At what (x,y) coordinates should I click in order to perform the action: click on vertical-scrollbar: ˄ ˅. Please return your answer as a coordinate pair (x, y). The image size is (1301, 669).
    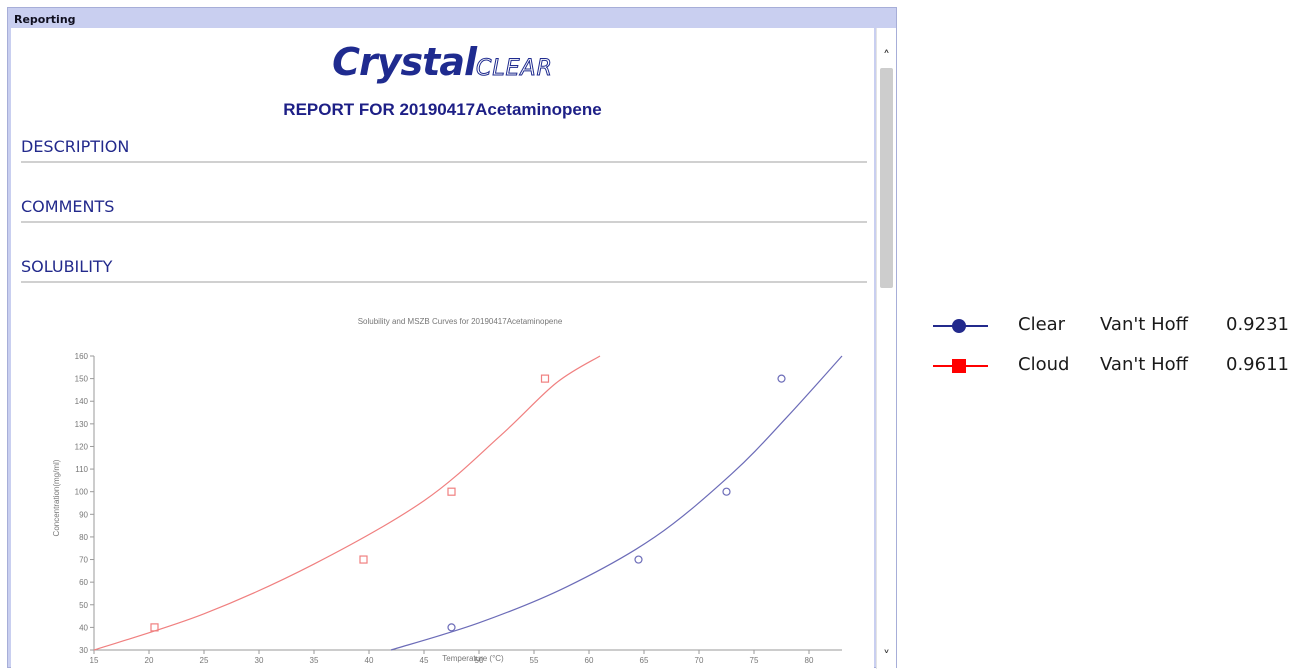
    Looking at the image, I should click on (886, 348).